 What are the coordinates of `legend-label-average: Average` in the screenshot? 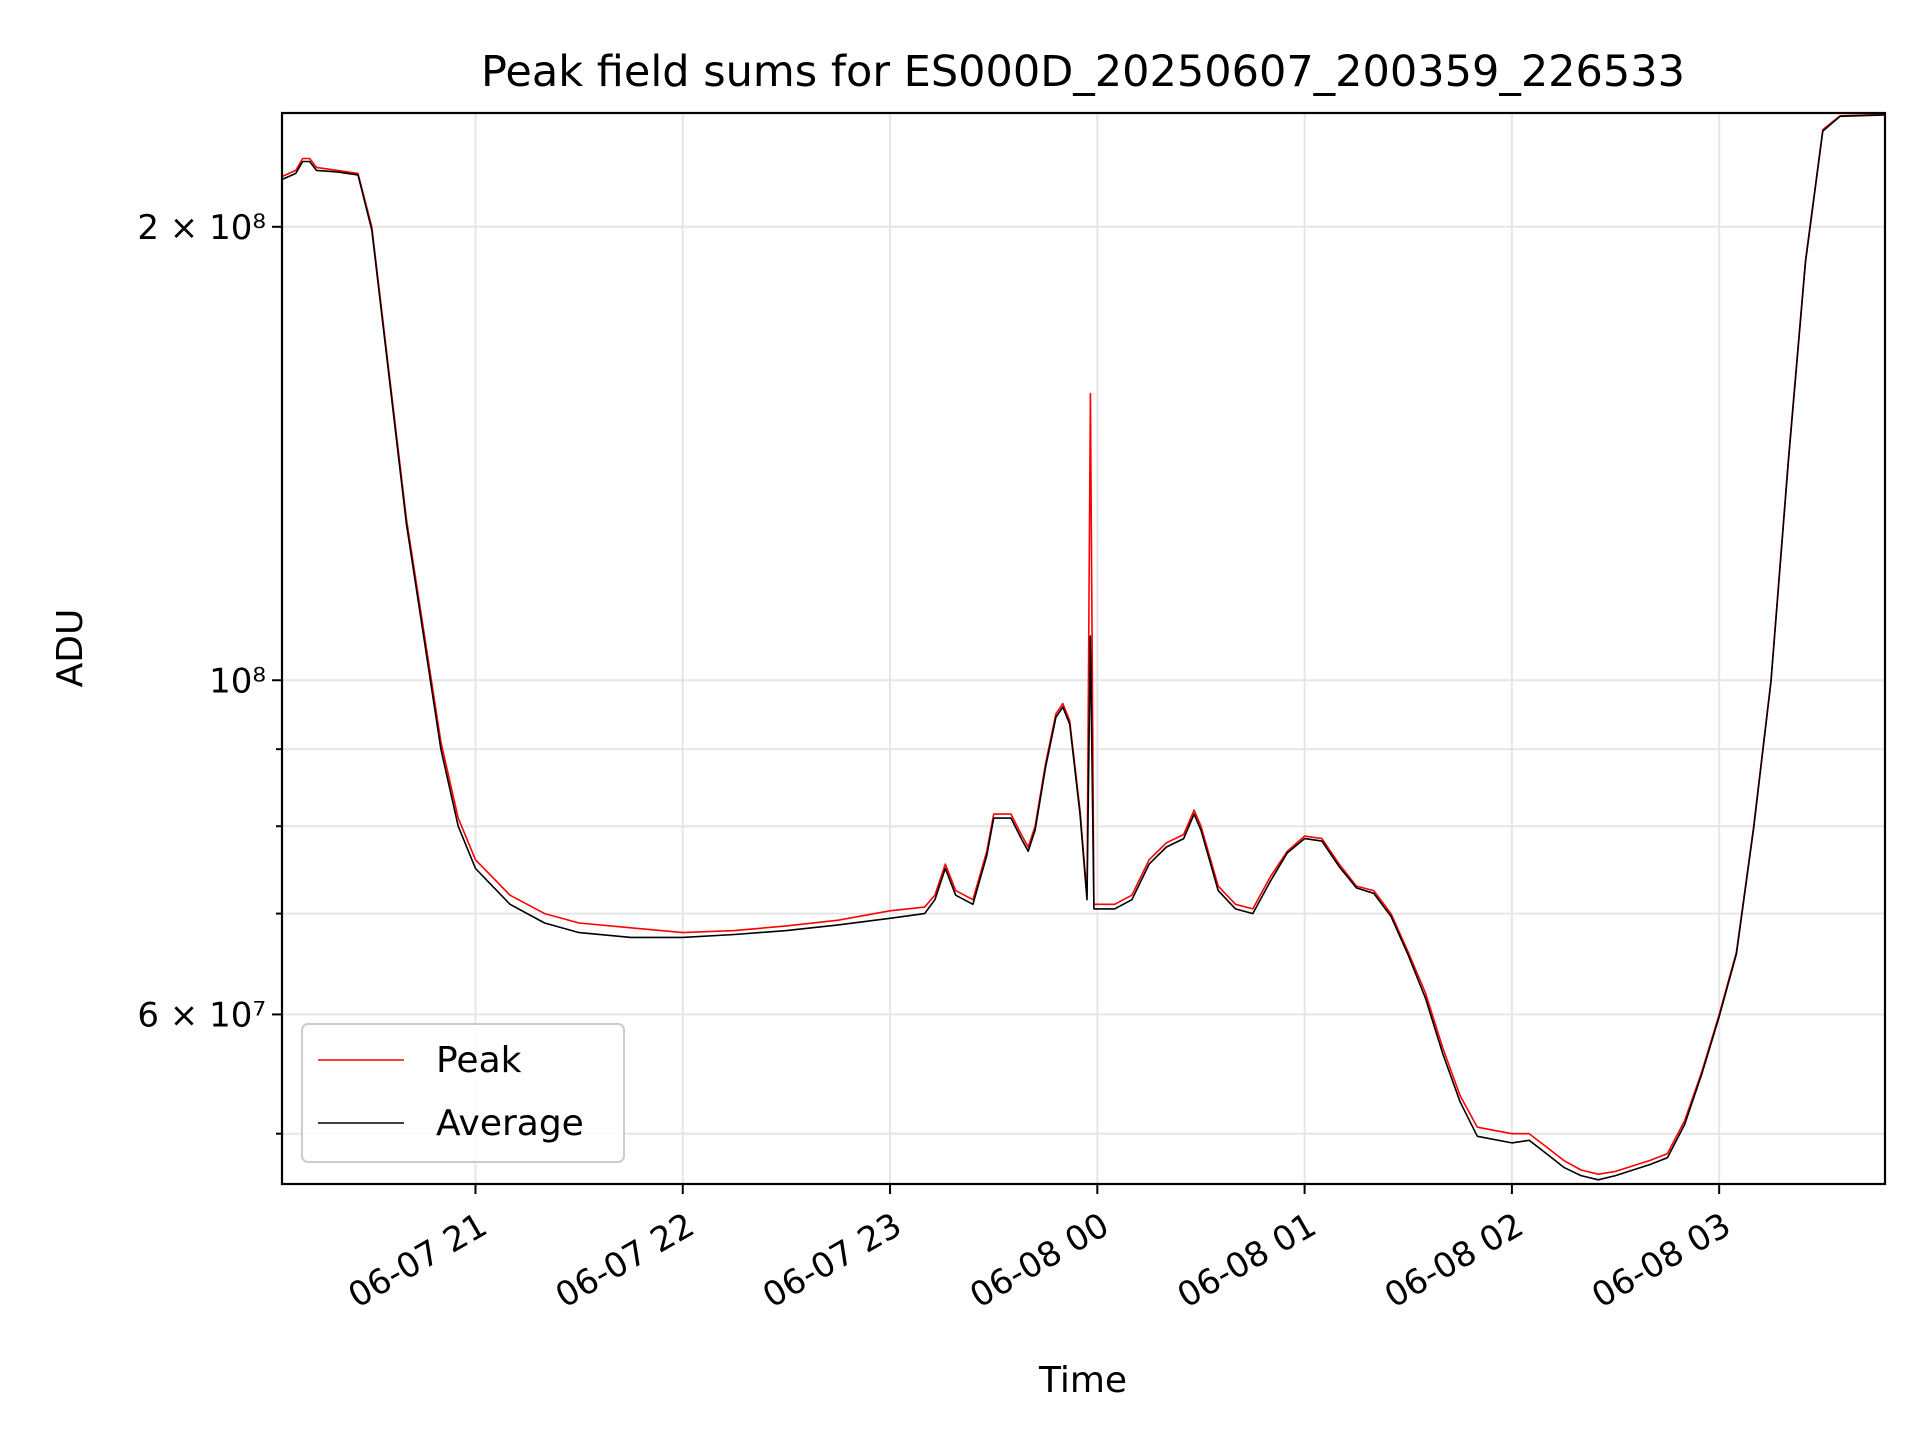 It's located at (510, 1123).